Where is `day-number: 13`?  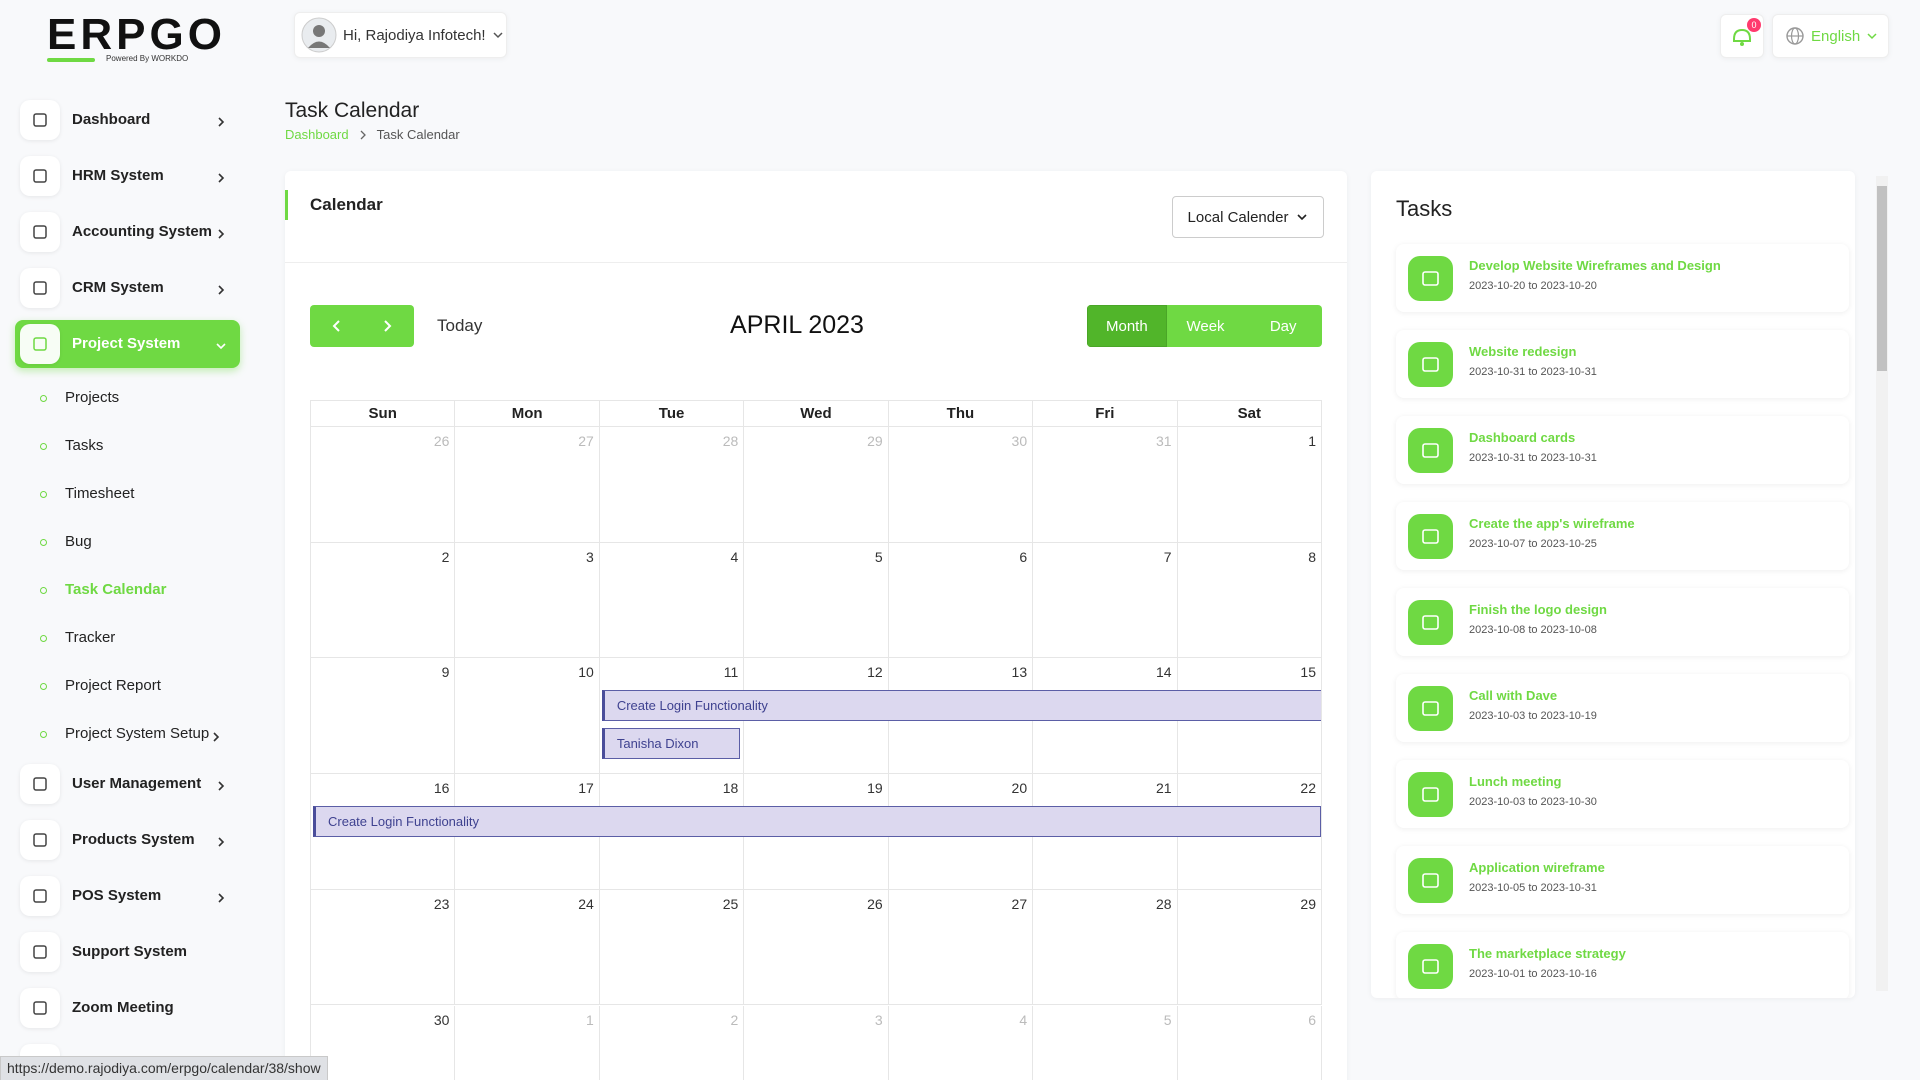 day-number: 13 is located at coordinates (1019, 672).